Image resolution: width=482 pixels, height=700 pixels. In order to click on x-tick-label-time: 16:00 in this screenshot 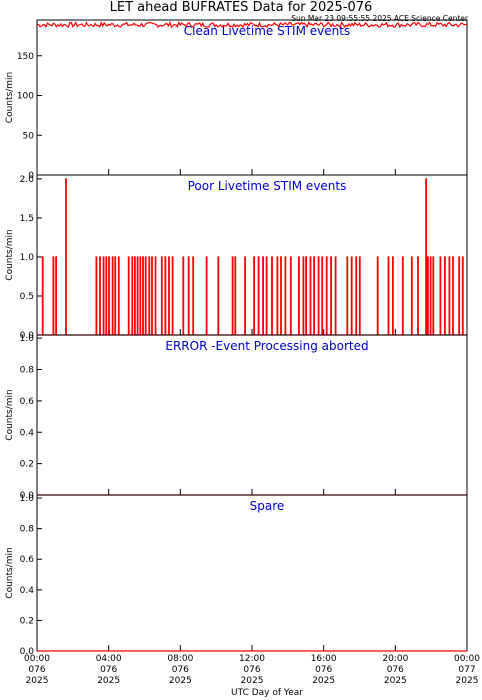, I will do `click(324, 659)`.